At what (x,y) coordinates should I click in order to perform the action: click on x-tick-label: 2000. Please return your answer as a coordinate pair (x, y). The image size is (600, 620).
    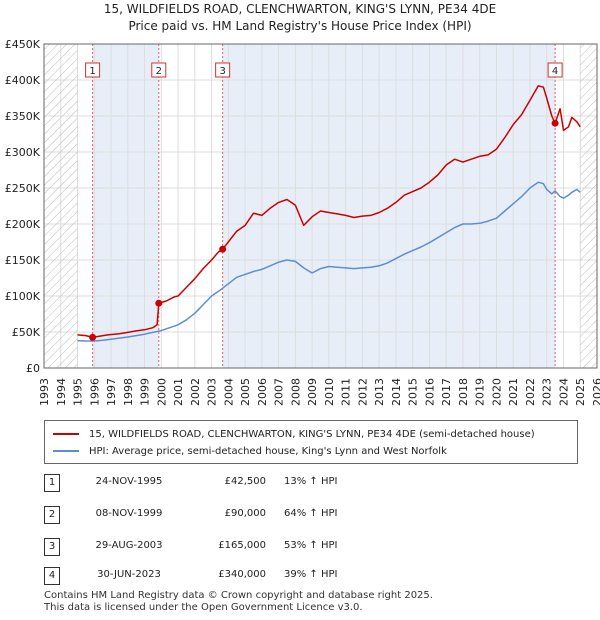
    Looking at the image, I should click on (161, 392).